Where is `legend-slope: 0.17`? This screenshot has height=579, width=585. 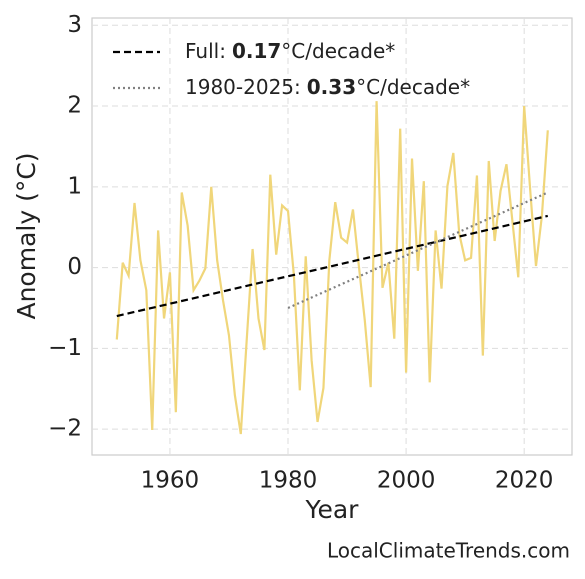
legend-slope: 0.17 is located at coordinates (256, 51).